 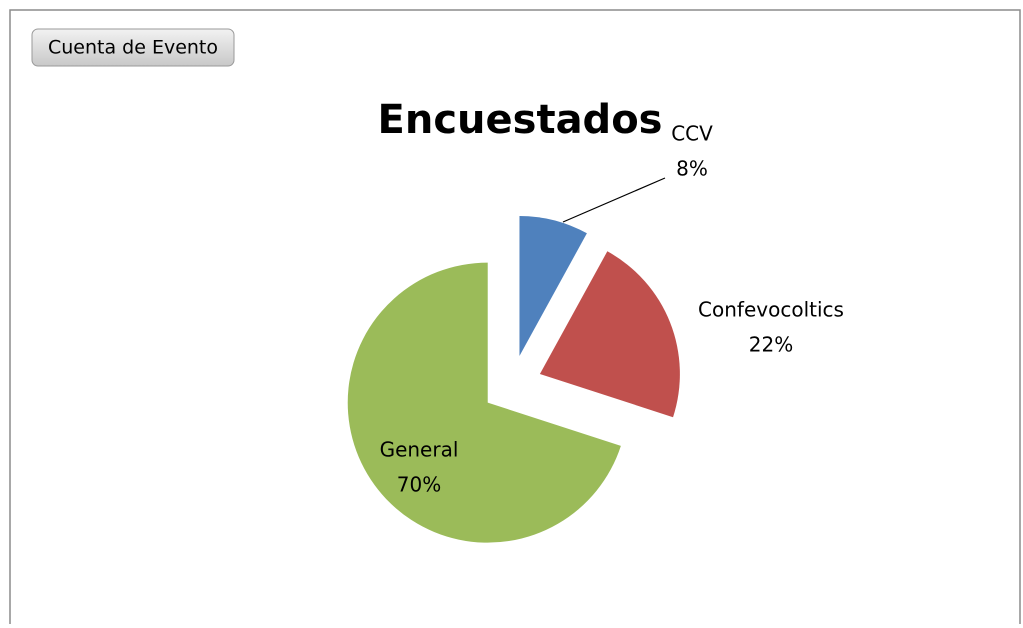 I want to click on field-button: Cuenta de Evento, so click(x=133, y=47).